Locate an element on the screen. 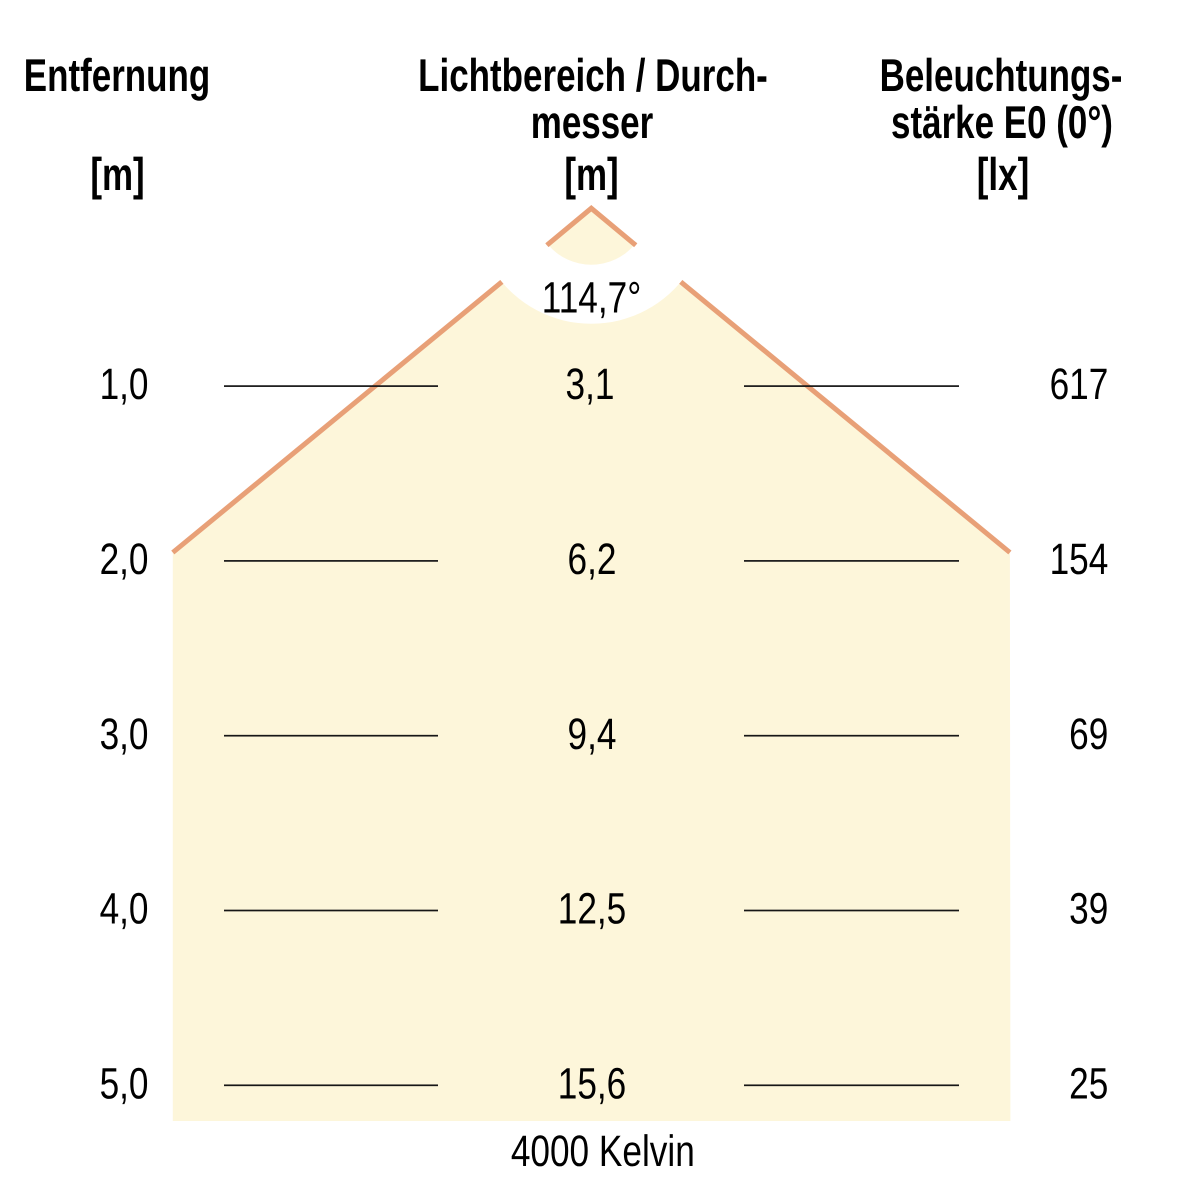 The height and width of the screenshot is (1182, 1182). svg-text: 3,1 is located at coordinates (590, 384).